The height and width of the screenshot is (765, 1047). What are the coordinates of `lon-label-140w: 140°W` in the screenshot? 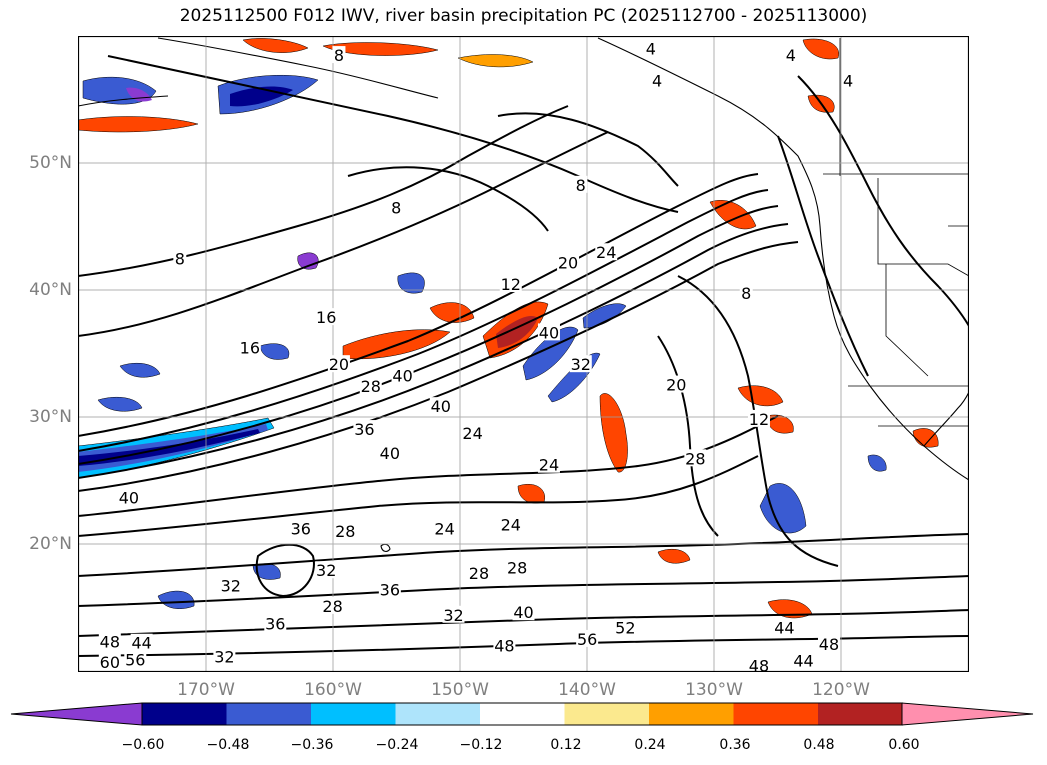 It's located at (587, 690).